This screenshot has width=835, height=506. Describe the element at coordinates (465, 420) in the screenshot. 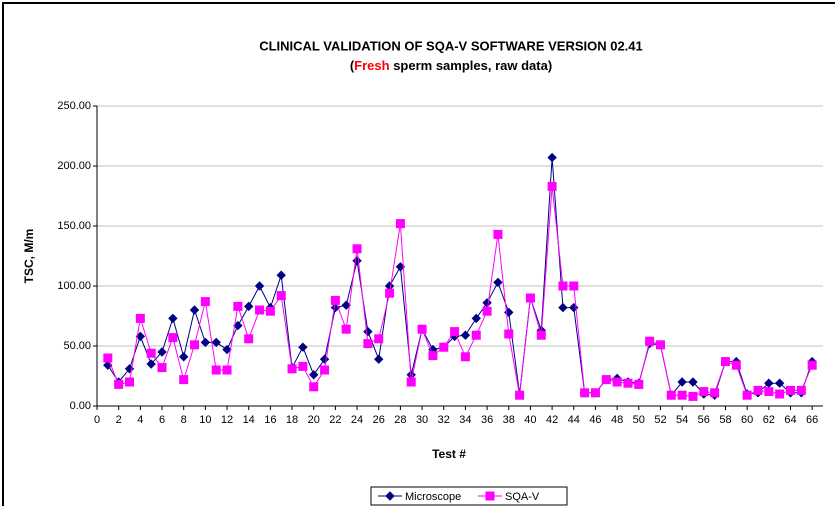

I see `x-tick-label: 34` at that location.